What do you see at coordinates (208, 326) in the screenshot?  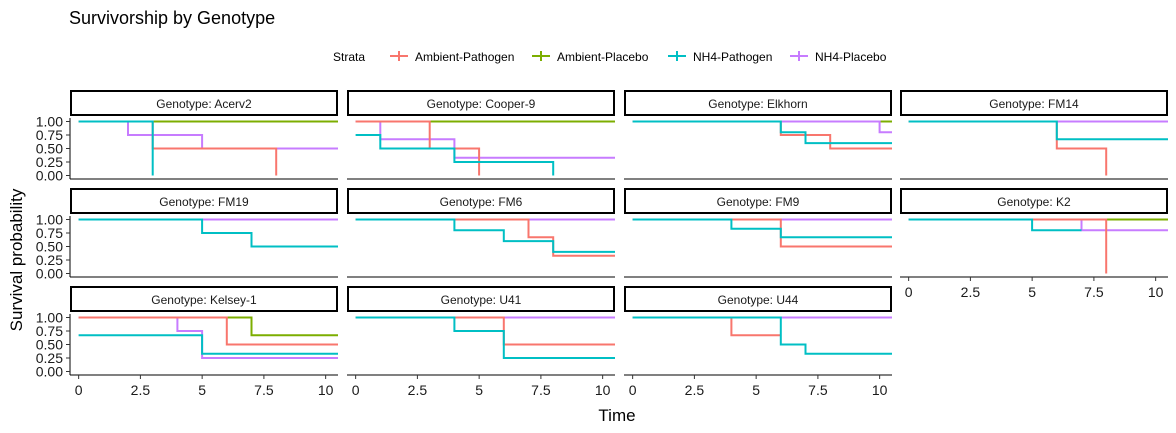 I see `series-ambient-placebo` at bounding box center [208, 326].